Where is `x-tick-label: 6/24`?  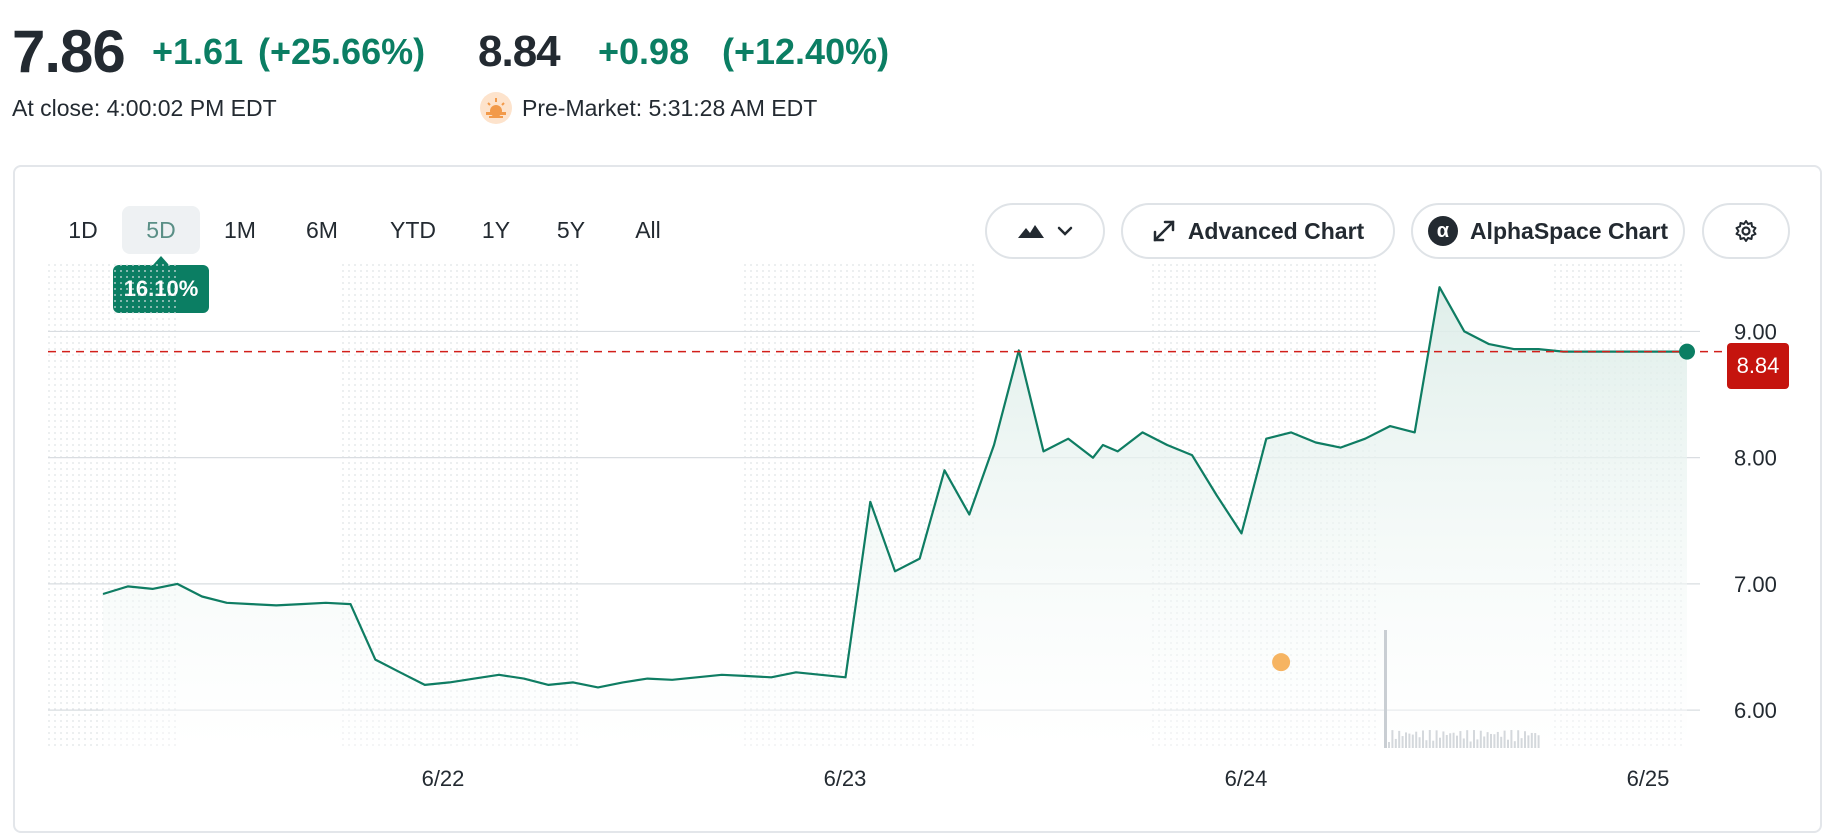 x-tick-label: 6/24 is located at coordinates (1246, 778).